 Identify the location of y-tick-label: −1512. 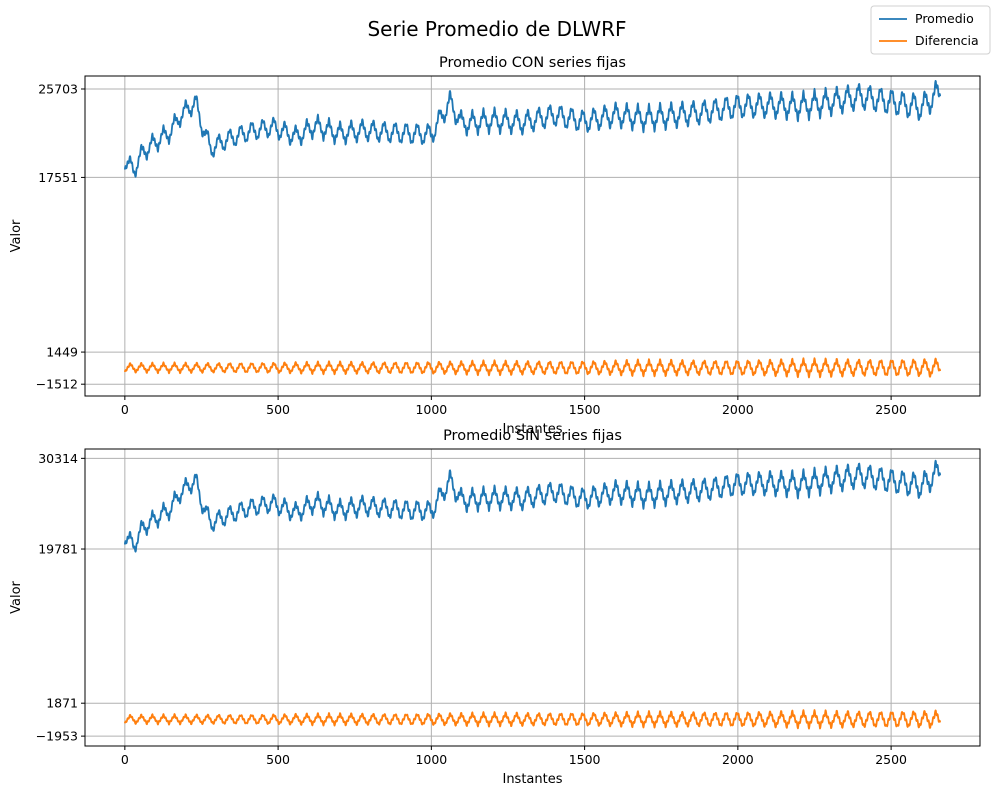
(57, 384).